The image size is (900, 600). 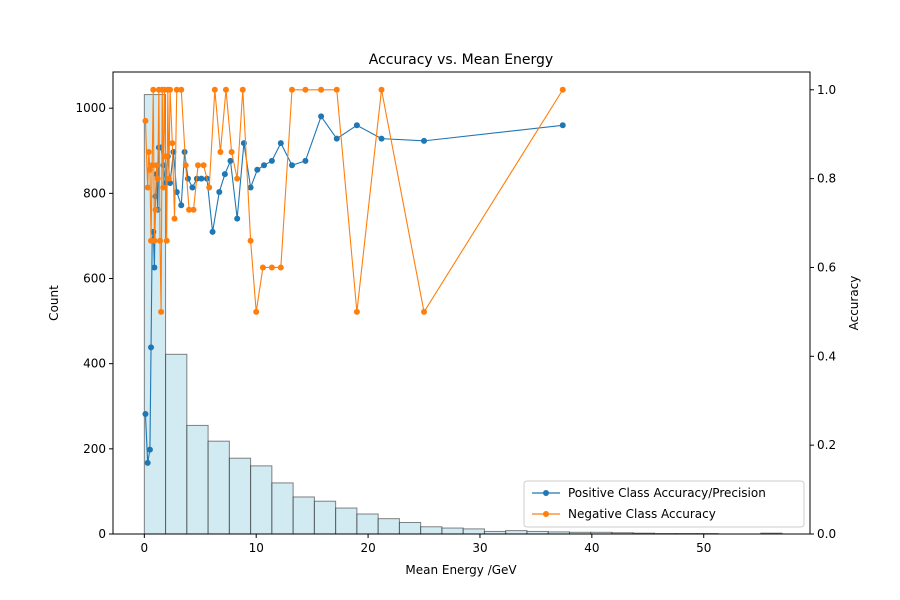 What do you see at coordinates (102, 534) in the screenshot?
I see `y-left-tick-label: 0` at bounding box center [102, 534].